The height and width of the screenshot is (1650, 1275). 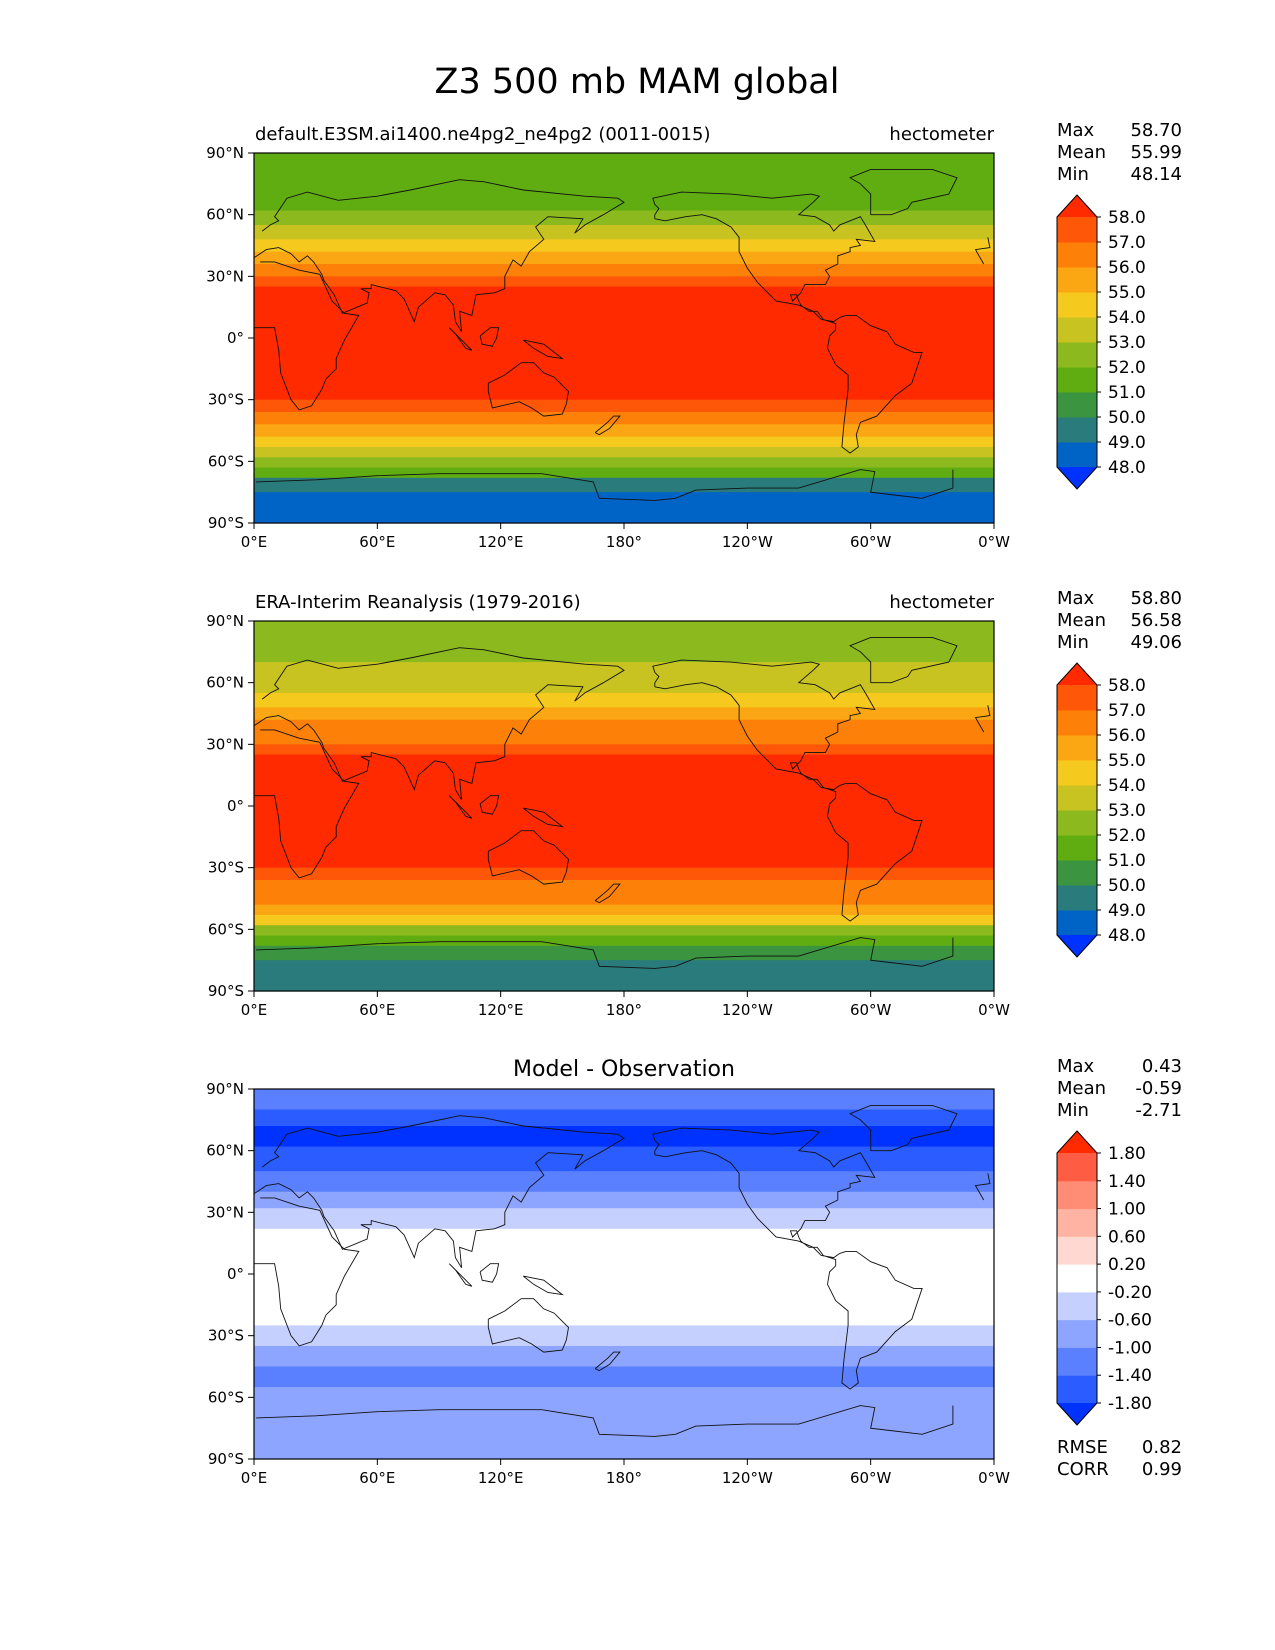 I want to click on stat-value: 58.80, so click(x=1156, y=598).